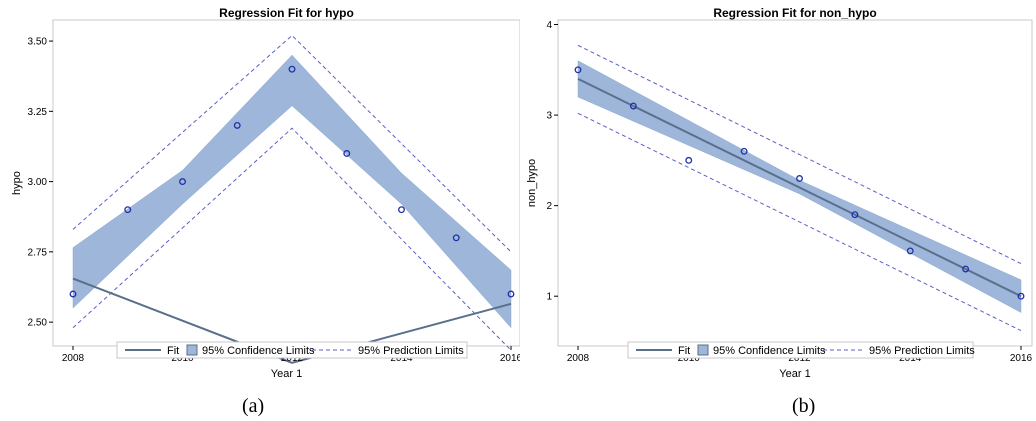 The width and height of the screenshot is (1036, 421). I want to click on y-tick-label: 2.75, so click(38, 252).